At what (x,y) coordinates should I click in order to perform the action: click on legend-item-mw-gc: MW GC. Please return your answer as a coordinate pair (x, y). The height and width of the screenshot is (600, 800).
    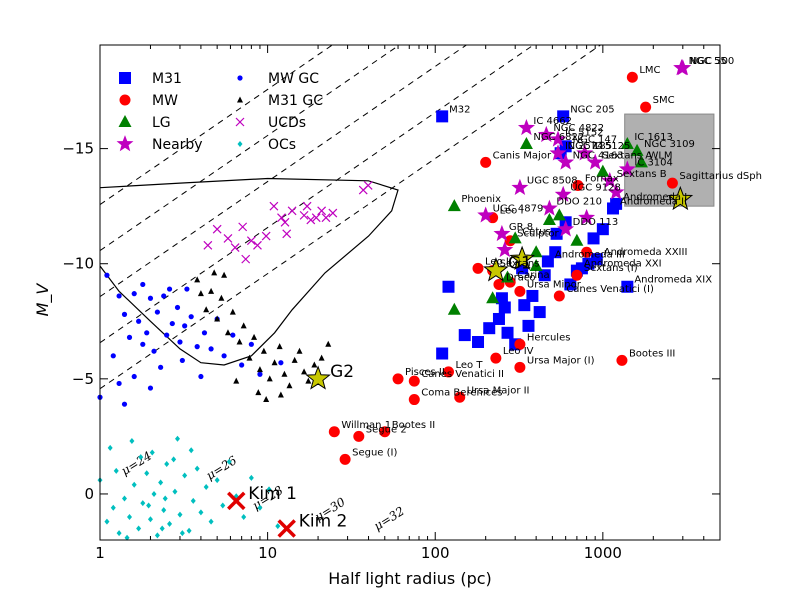
    Looking at the image, I should click on (278, 79).